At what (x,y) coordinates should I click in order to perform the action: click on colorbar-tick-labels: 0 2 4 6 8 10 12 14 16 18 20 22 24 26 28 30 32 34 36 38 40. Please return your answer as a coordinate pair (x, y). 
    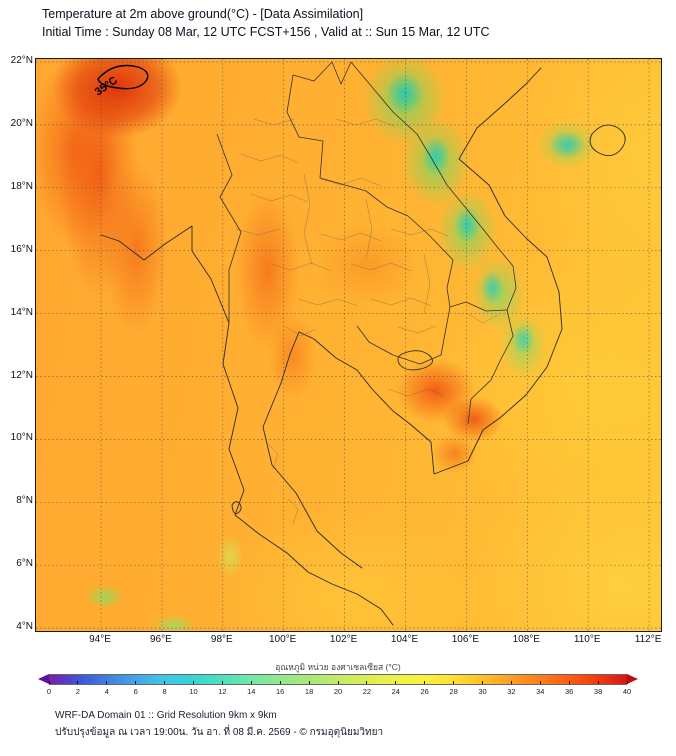
    Looking at the image, I should click on (338, 692).